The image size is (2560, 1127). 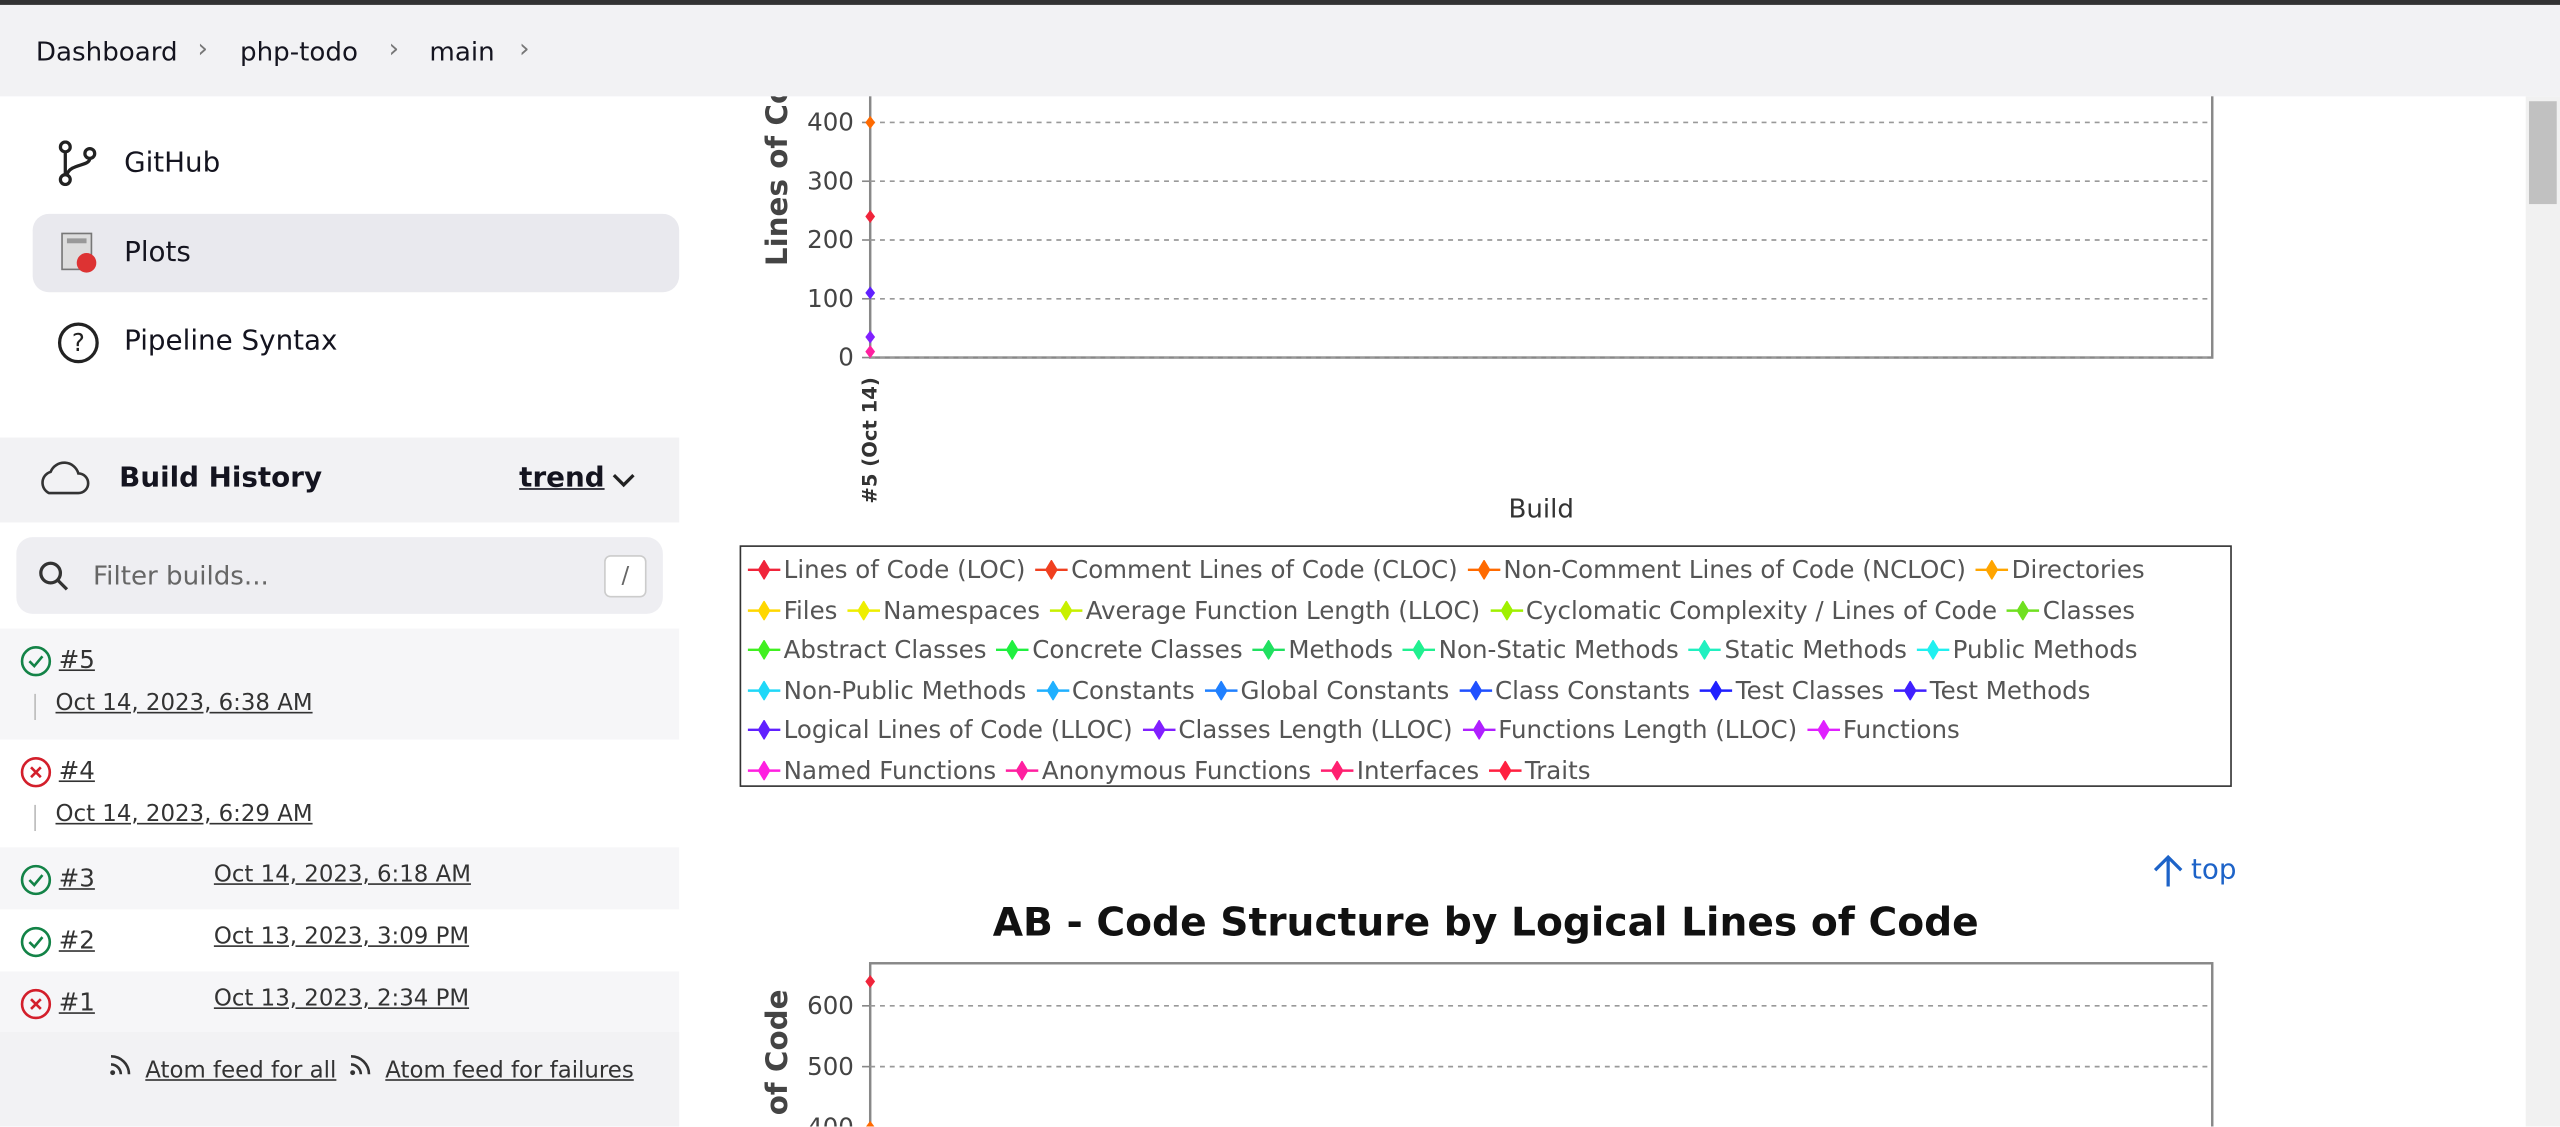 I want to click on legend-item: Logical Lines of Code (LLOC), so click(x=940, y=730).